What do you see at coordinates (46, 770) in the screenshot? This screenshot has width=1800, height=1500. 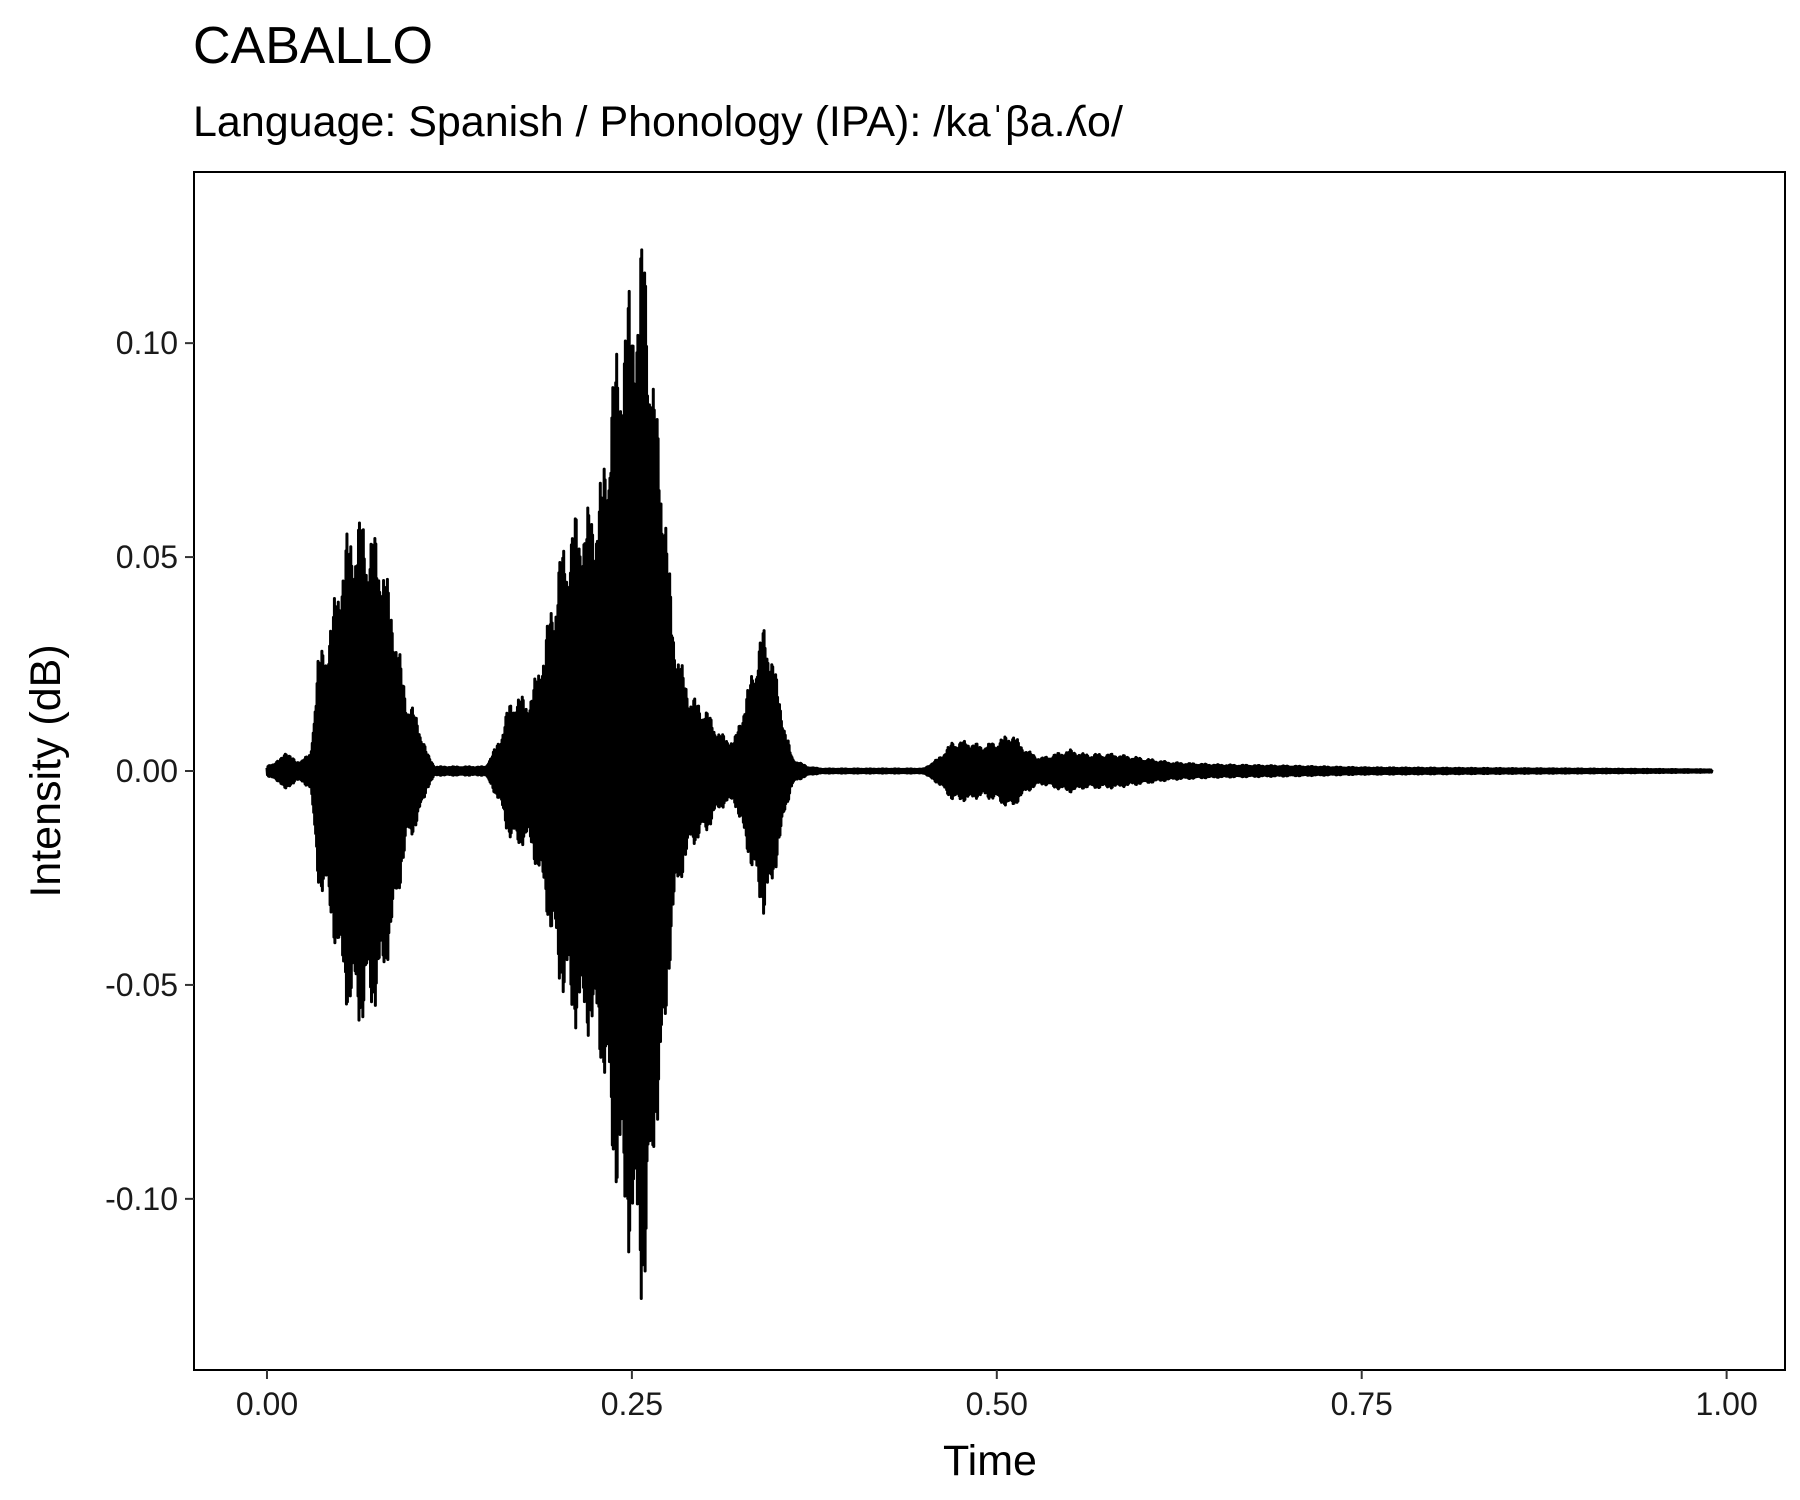 I see `y-axis-title: Intensity (dB)` at bounding box center [46, 770].